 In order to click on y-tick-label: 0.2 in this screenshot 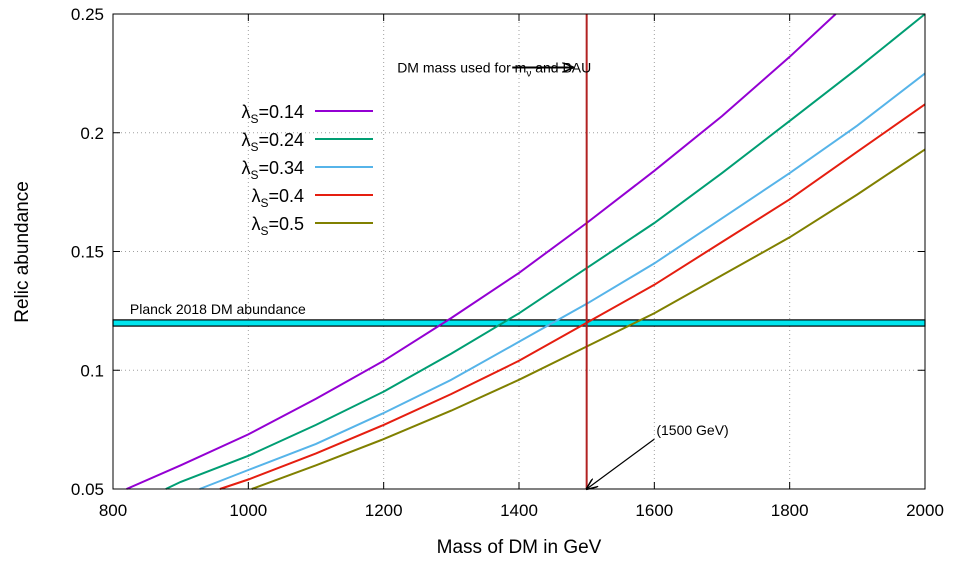, I will do `click(92, 133)`.